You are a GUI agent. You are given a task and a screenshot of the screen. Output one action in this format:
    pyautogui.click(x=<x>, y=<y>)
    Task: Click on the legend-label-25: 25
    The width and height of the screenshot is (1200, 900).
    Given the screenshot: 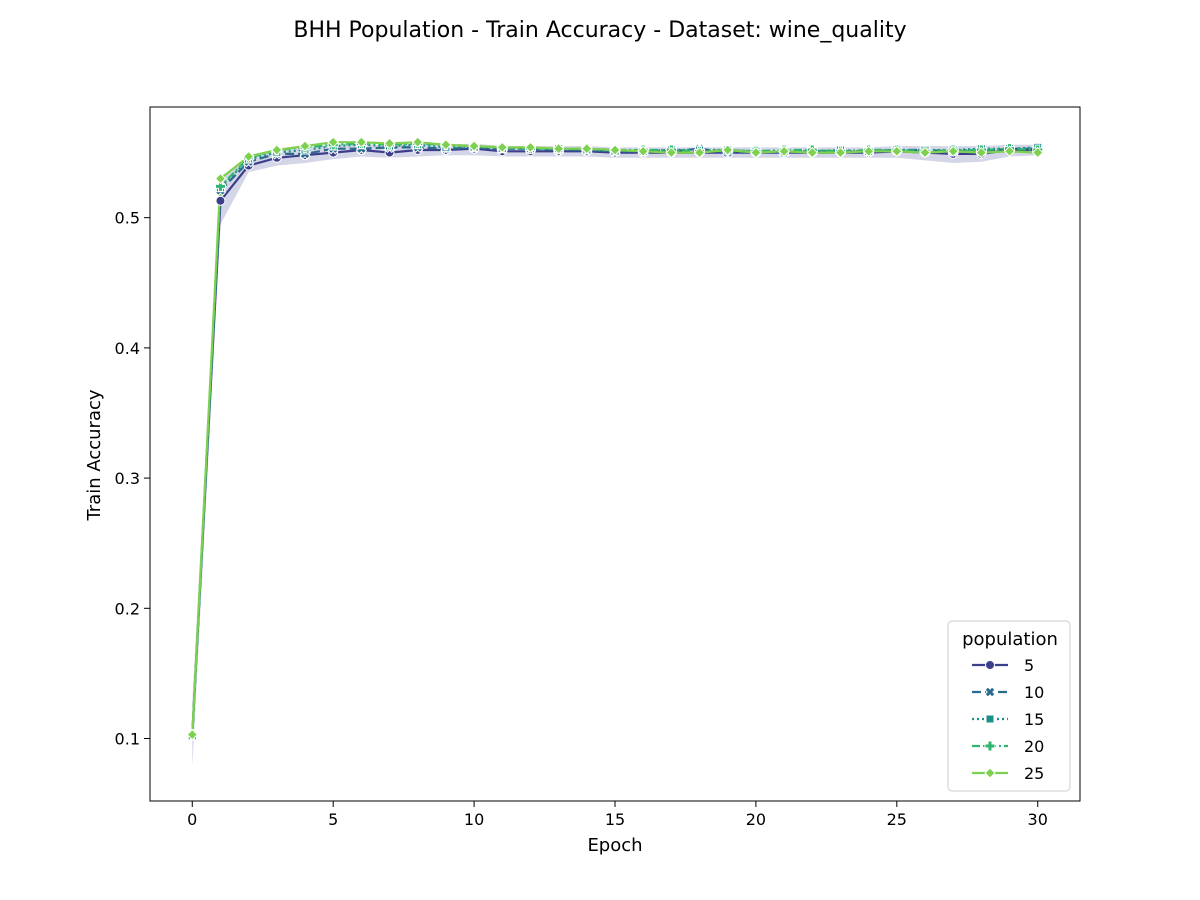 What is the action you would take?
    pyautogui.click(x=1034, y=773)
    